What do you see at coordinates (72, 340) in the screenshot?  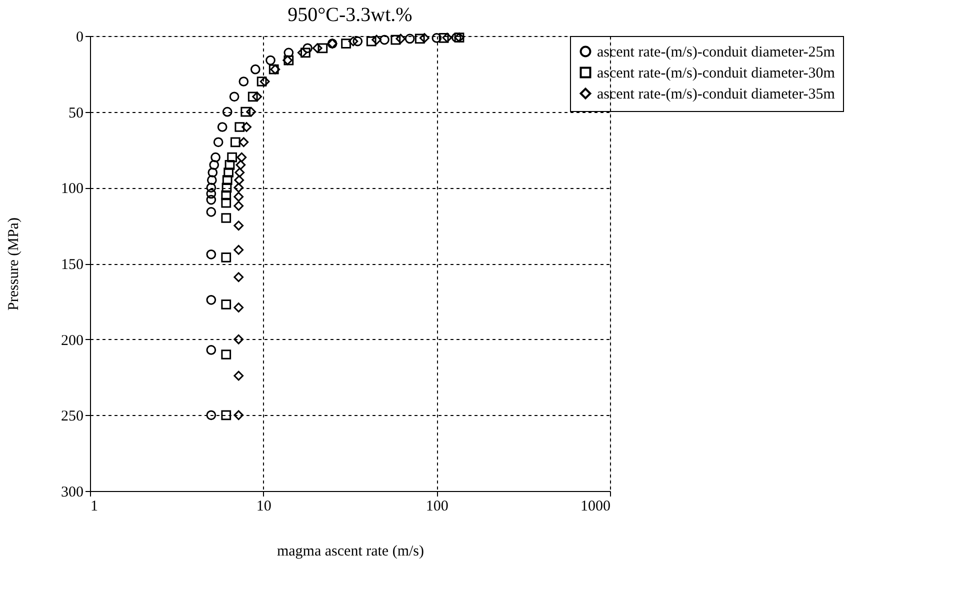 I see `y-tick-label: 200` at bounding box center [72, 340].